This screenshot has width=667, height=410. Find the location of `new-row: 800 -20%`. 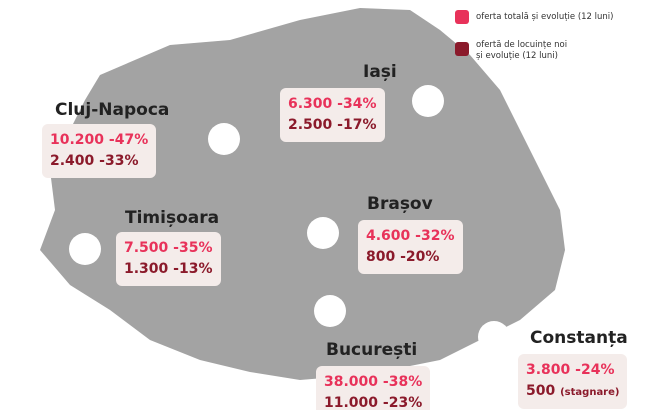

new-row: 800 -20% is located at coordinates (410, 257).